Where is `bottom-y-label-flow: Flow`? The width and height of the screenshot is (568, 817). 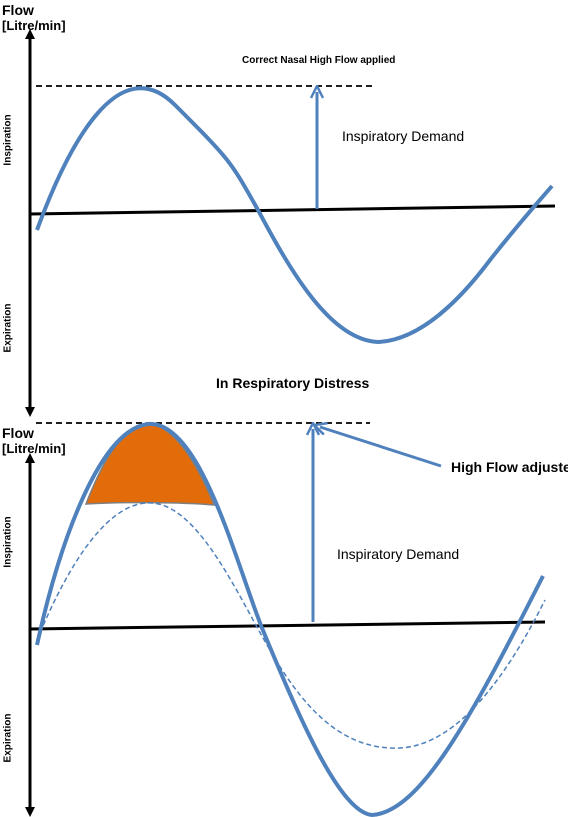 bottom-y-label-flow: Flow is located at coordinates (18, 433).